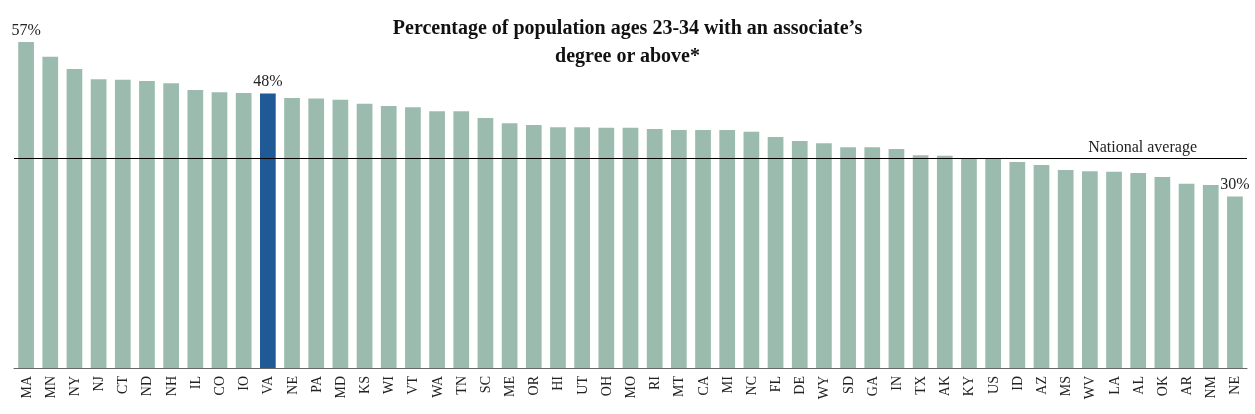 The height and width of the screenshot is (414, 1255). Describe the element at coordinates (703, 385) in the screenshot. I see `x-tick-label: CA` at that location.